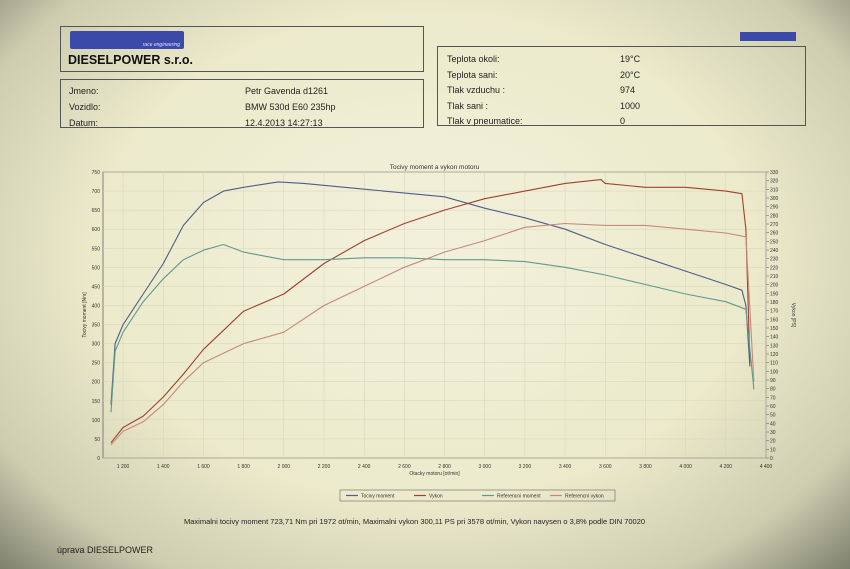 The height and width of the screenshot is (569, 850). Describe the element at coordinates (161, 45) in the screenshot. I see `logo-subtitle: race engineering` at that location.